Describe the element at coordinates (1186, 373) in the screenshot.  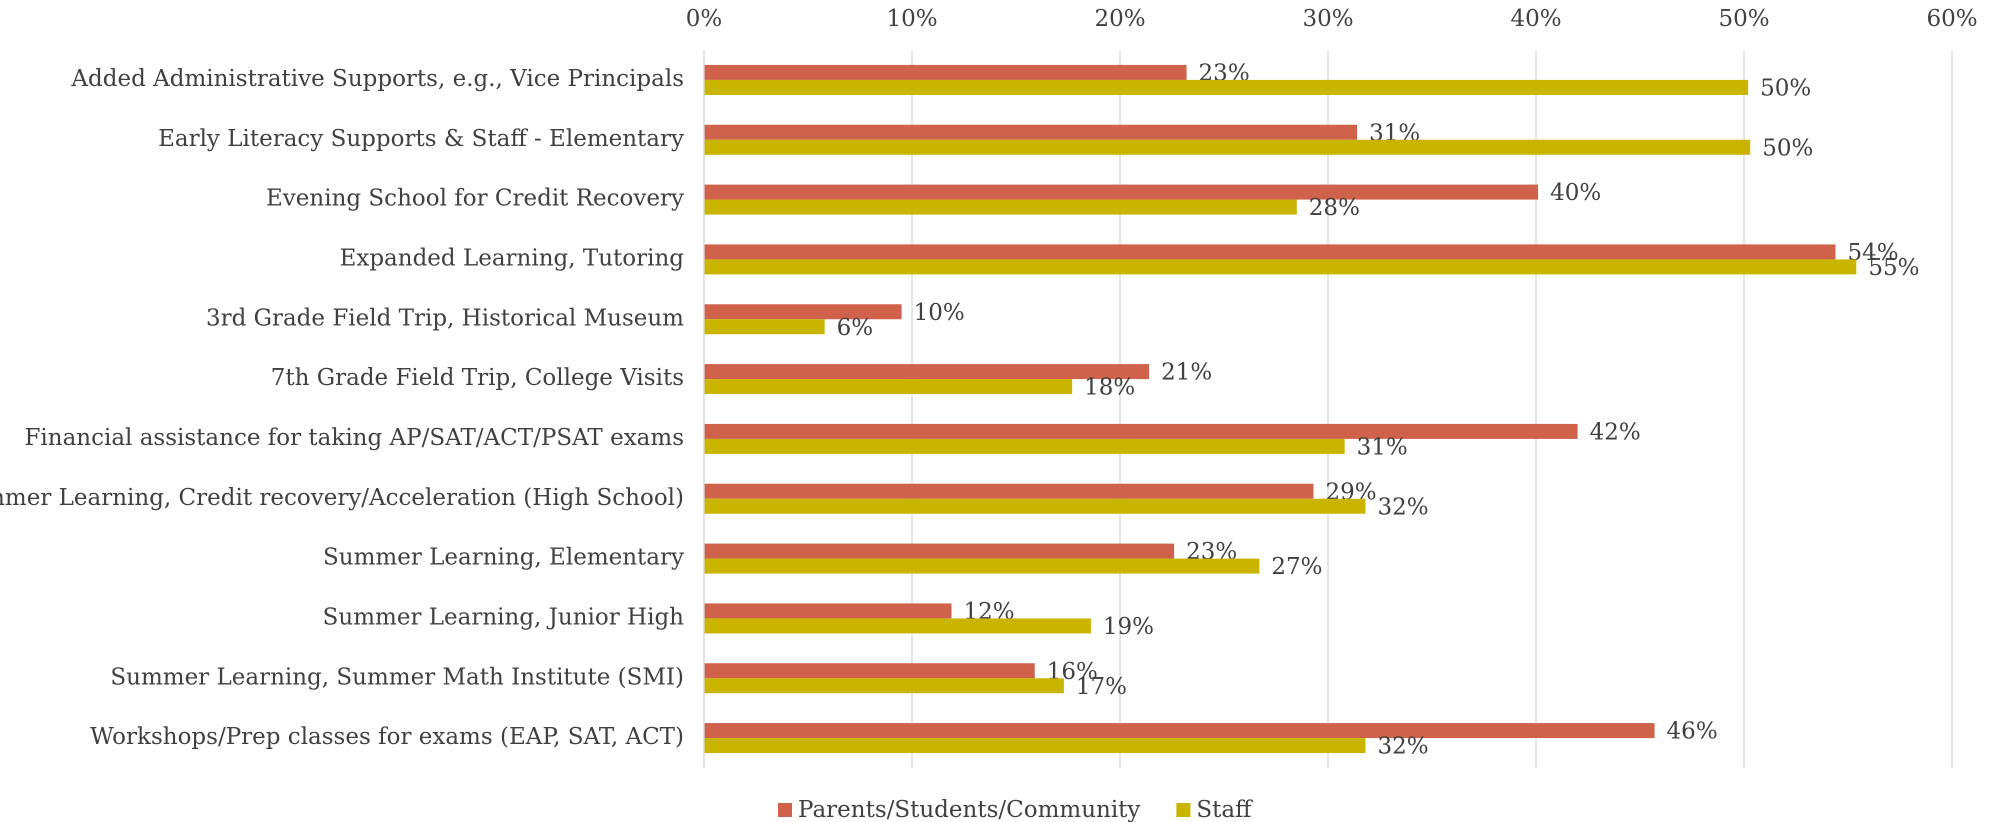
I see `data-label: 21%` at that location.